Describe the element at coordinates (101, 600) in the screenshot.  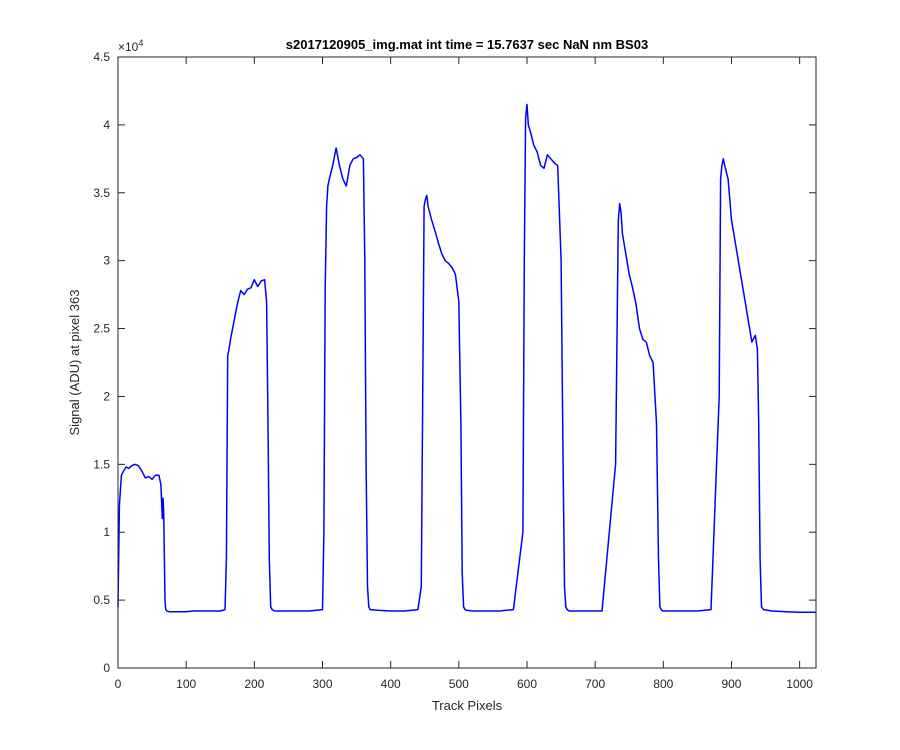
I see `y-tick-label-5000: 0.5` at that location.